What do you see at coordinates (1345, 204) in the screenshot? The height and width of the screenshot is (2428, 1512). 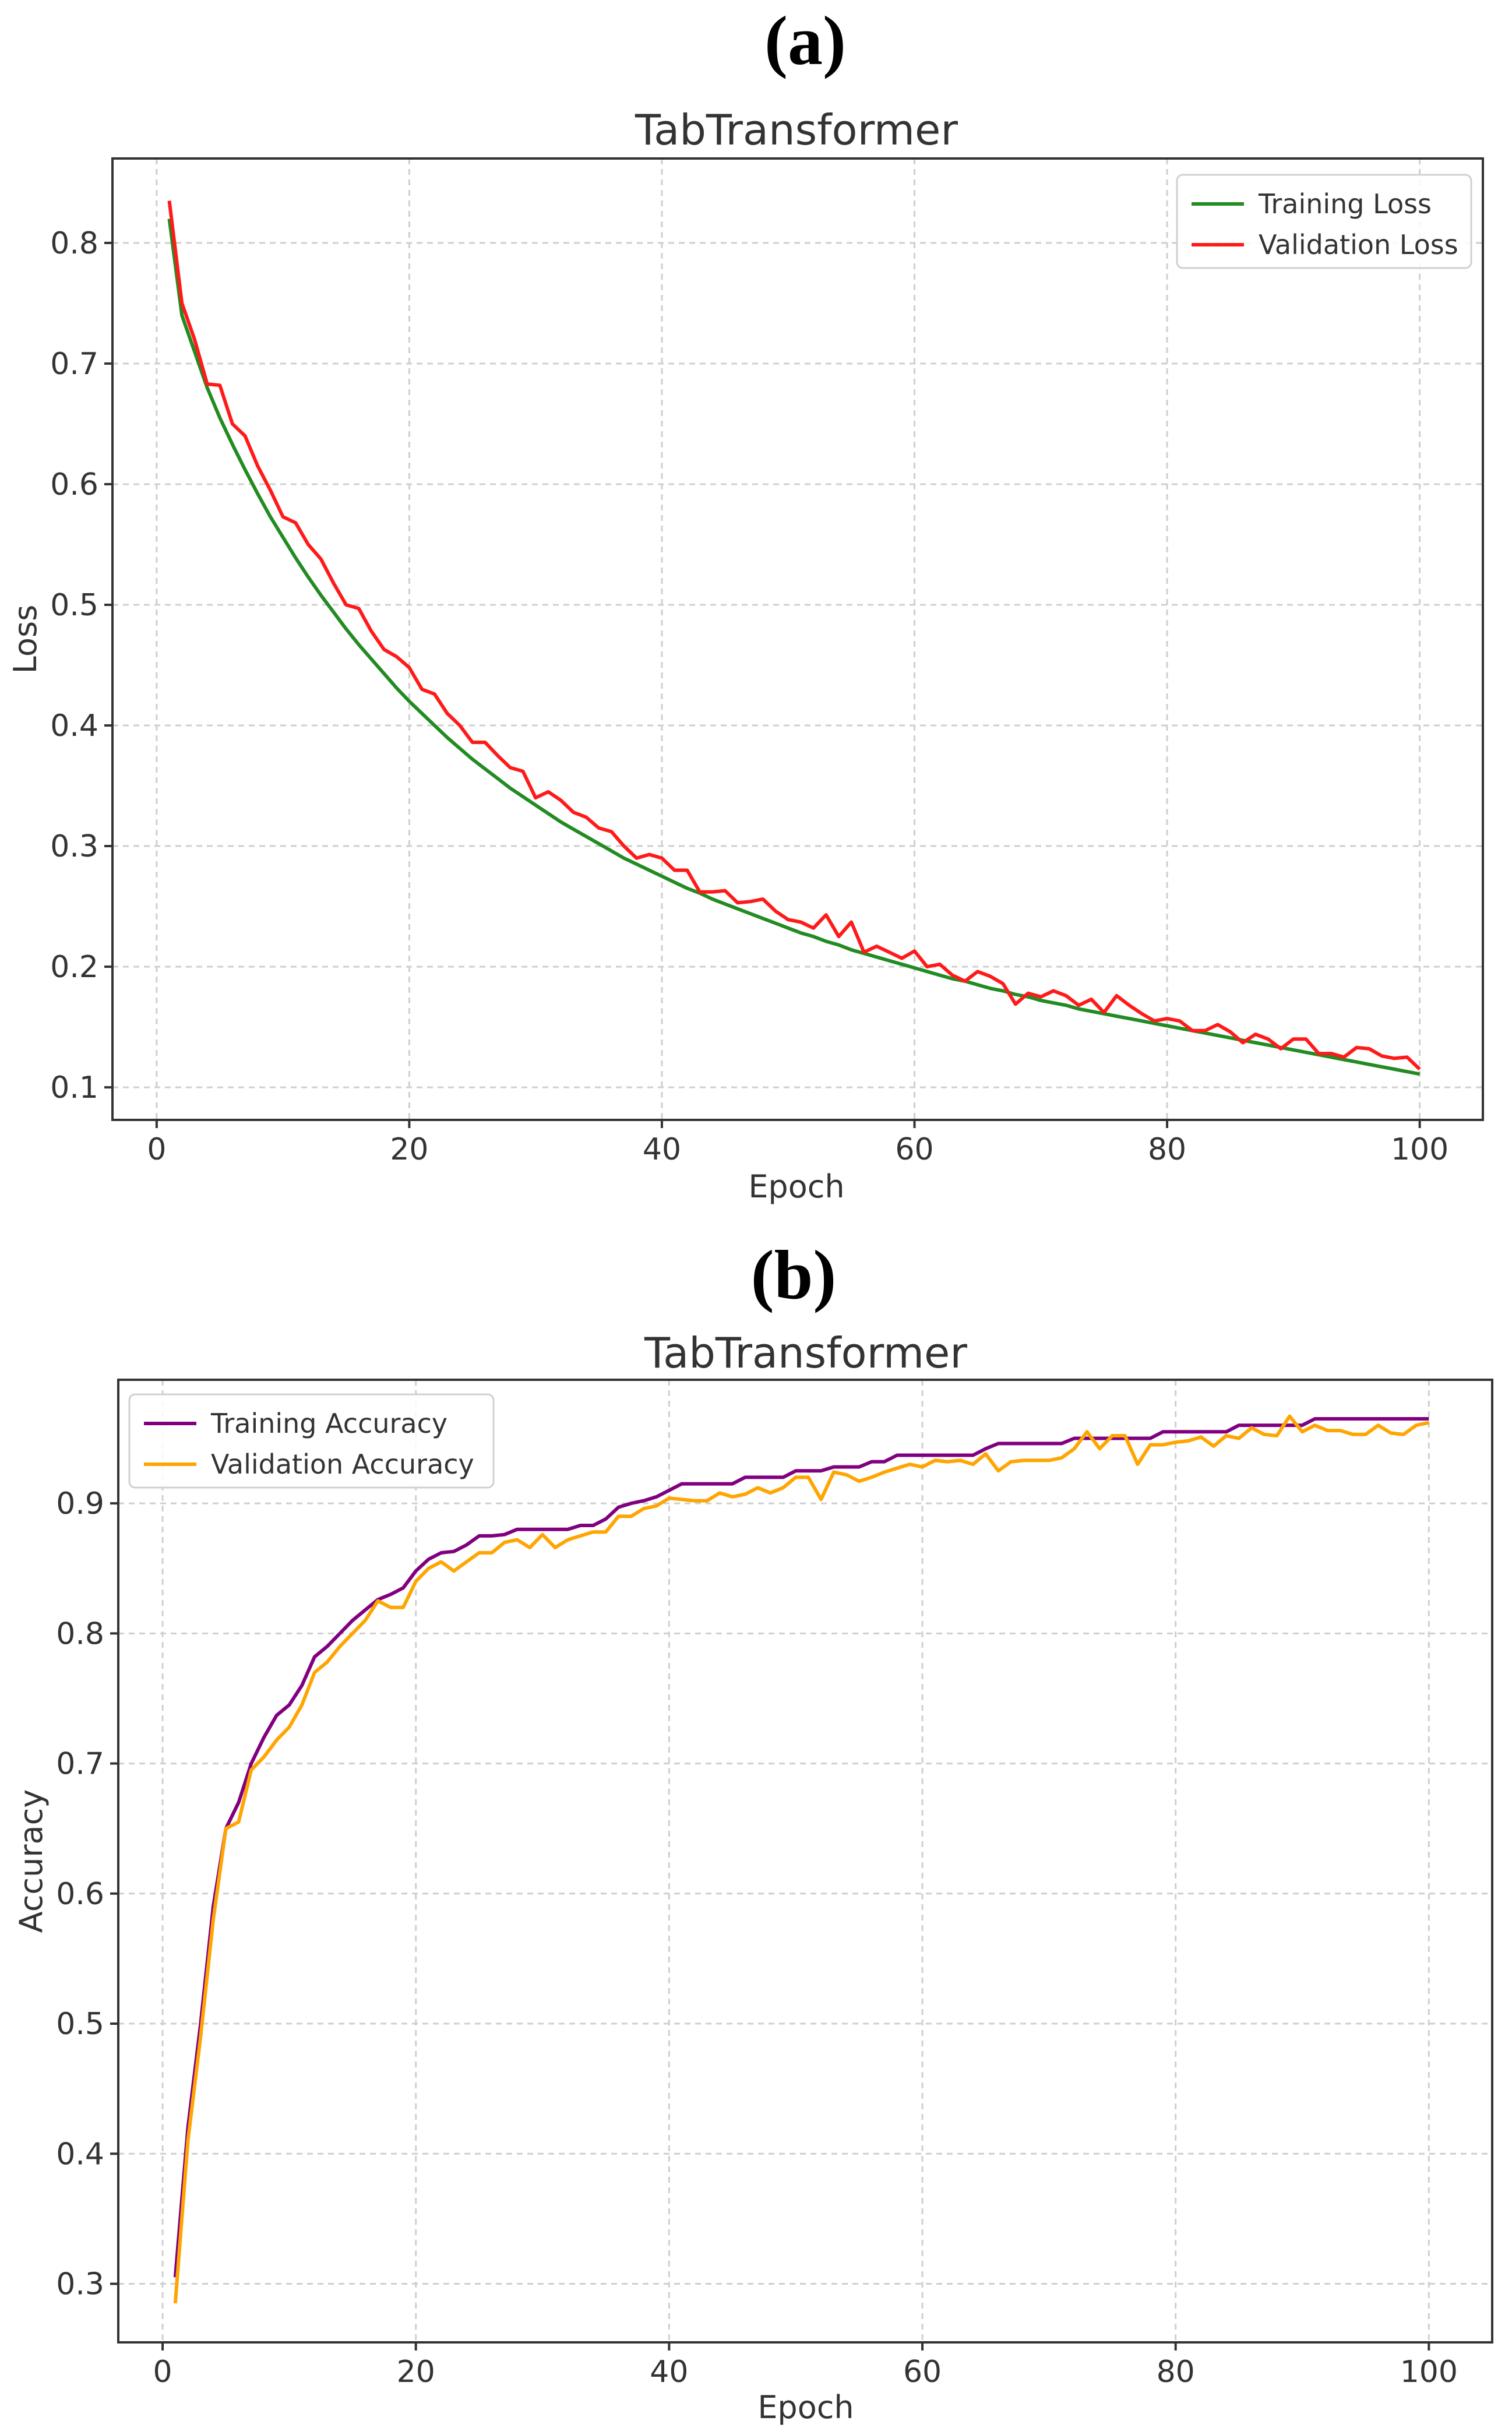 I see `legend-label-training-loss: Training Loss` at bounding box center [1345, 204].